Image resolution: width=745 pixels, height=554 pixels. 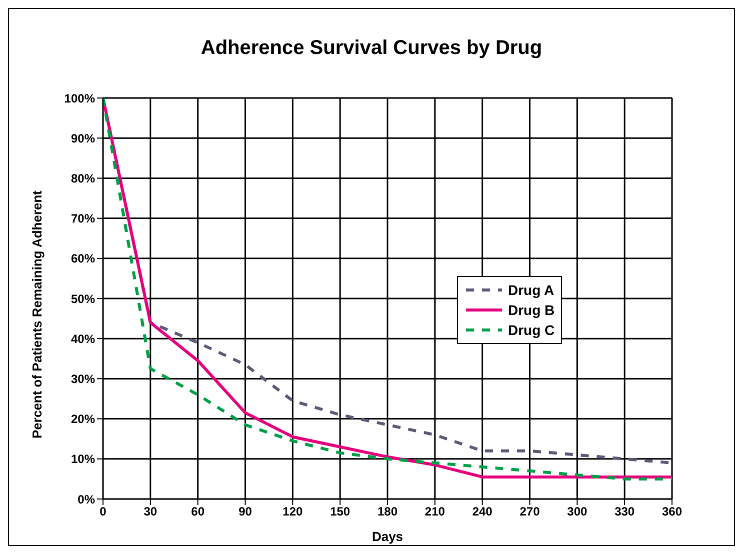 What do you see at coordinates (83, 178) in the screenshot?
I see `y-tick-label: 80%` at bounding box center [83, 178].